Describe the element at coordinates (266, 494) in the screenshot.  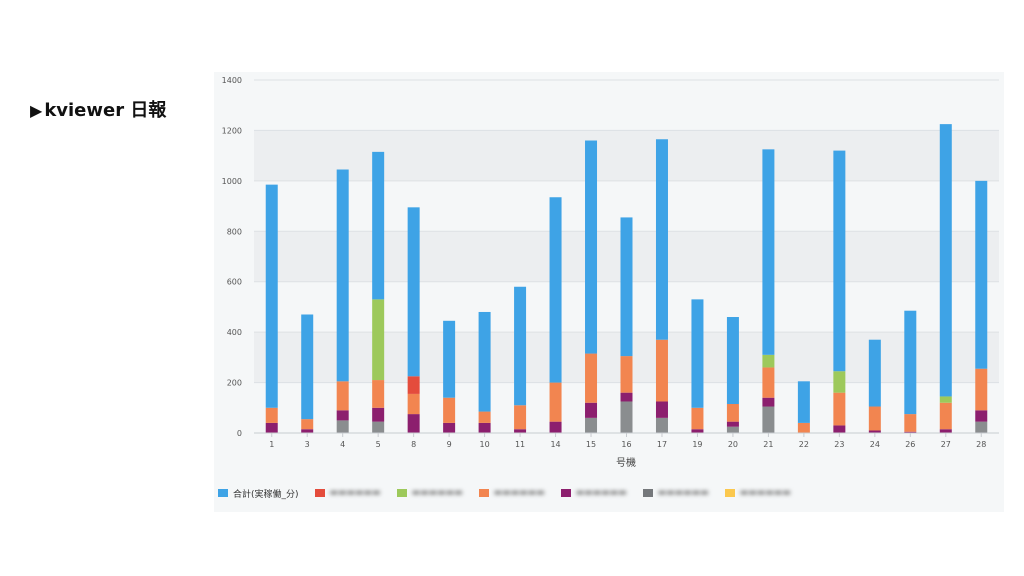
I see `legend-label: 合計(実稼働_分)` at that location.